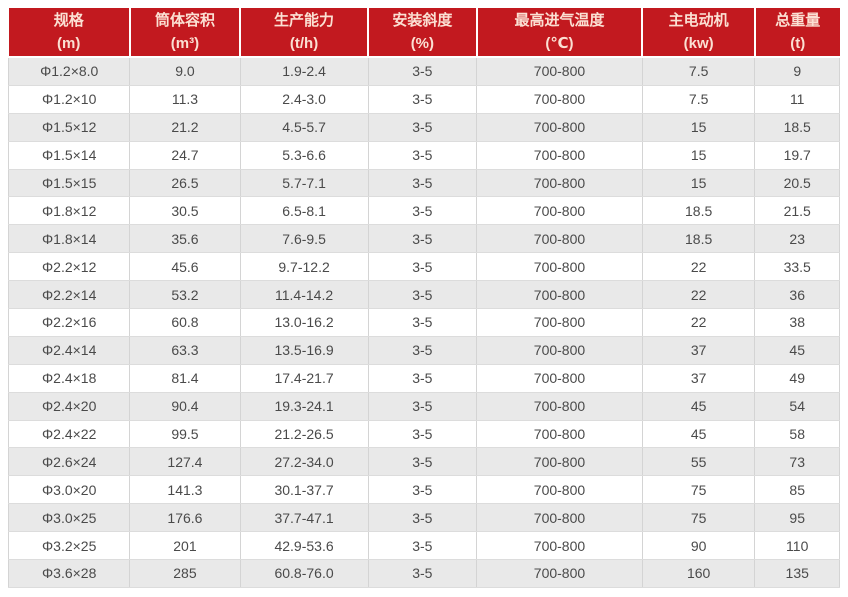 The width and height of the screenshot is (848, 597). Describe the element at coordinates (304, 71) in the screenshot. I see `table-cell: 1.9-2.4` at that location.